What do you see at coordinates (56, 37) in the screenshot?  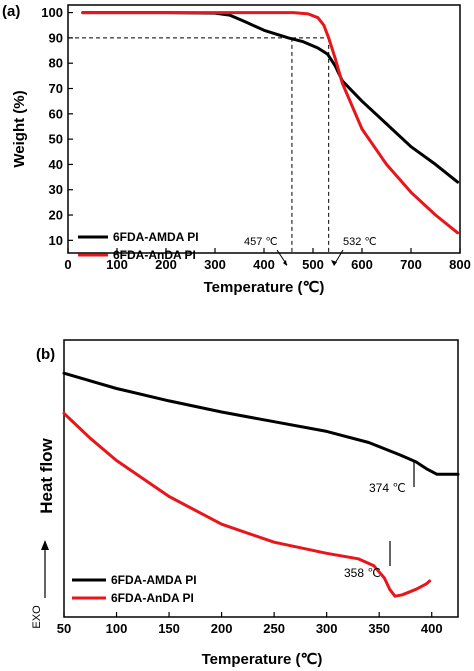 I see `panel-a-y-tick-label: 90` at bounding box center [56, 37].